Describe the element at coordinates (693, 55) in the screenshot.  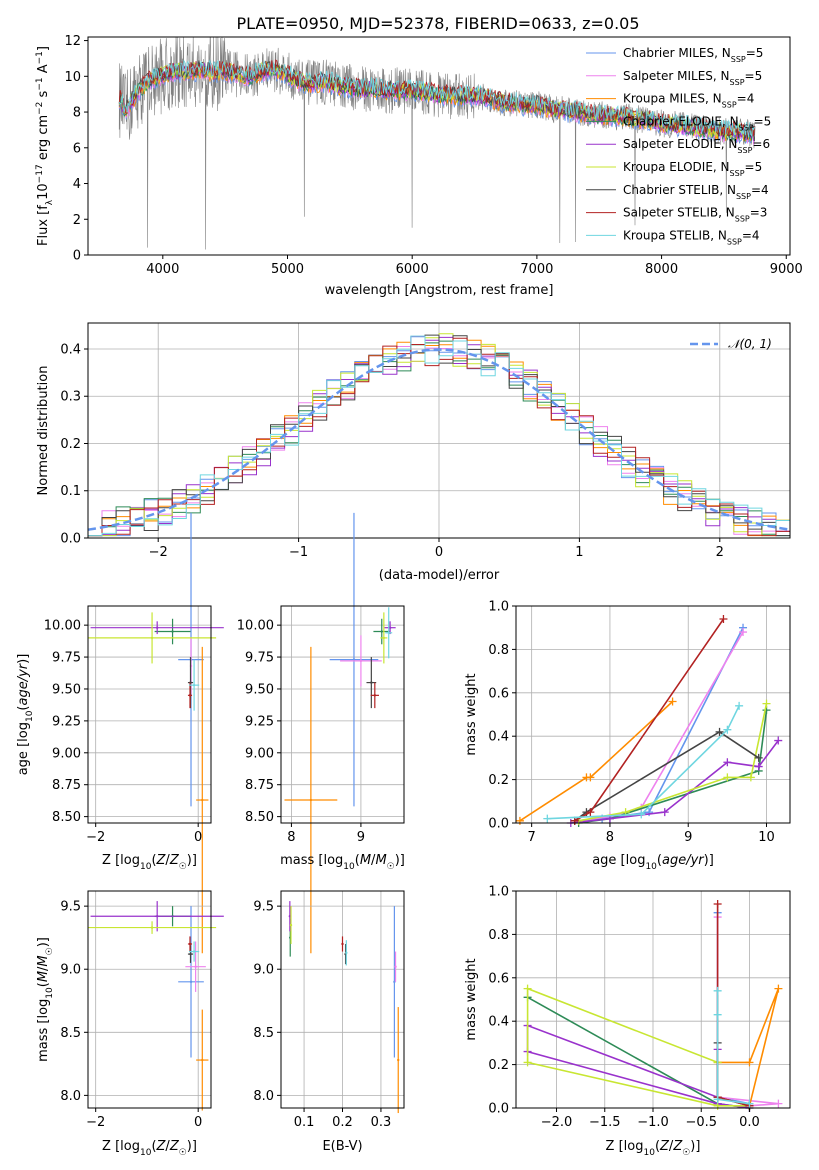
I see `legend-label: Chabrier MILES, NSSP=5` at that location.